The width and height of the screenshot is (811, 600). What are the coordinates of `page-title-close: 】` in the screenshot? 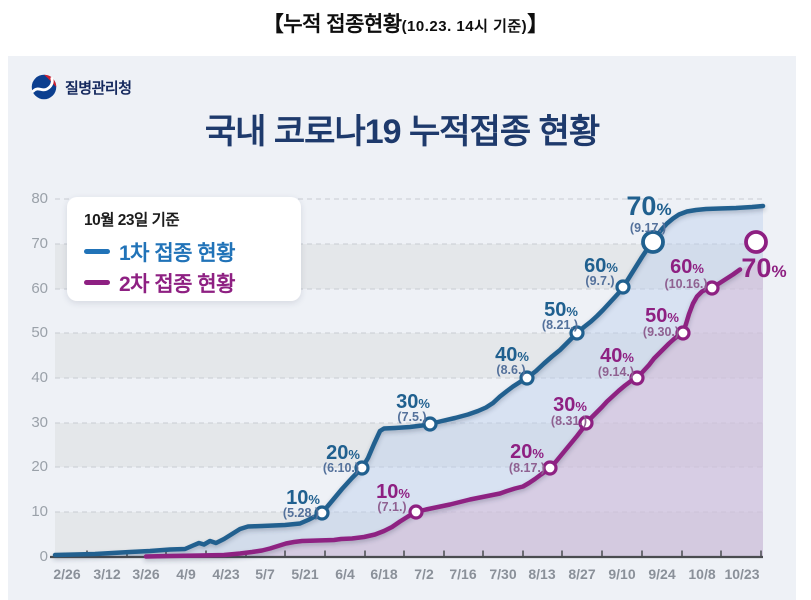 It's located at (538, 24).